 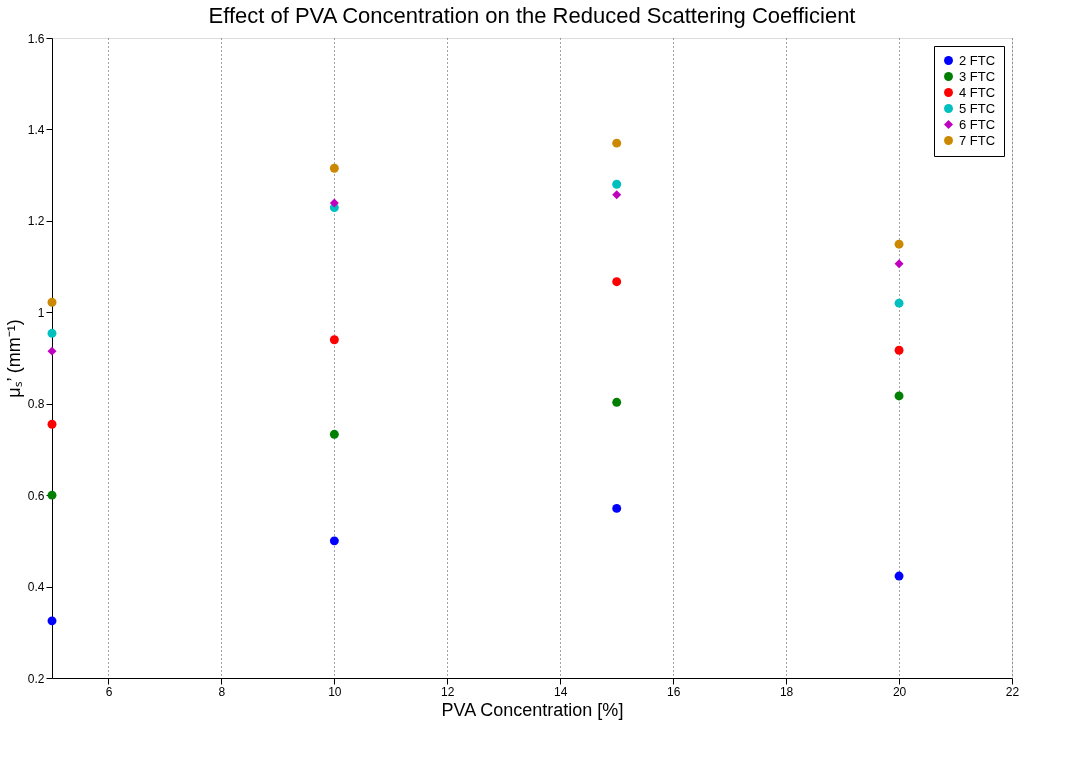 I want to click on legend-label: 5 FTC, so click(x=977, y=108).